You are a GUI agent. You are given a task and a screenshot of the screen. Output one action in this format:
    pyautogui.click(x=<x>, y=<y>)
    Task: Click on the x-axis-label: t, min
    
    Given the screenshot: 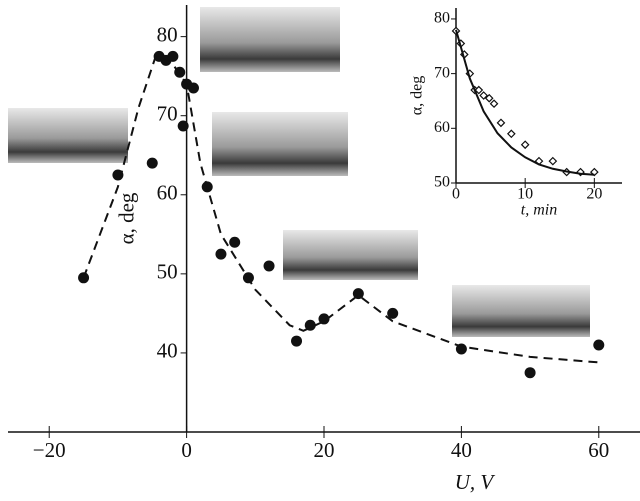 What is the action you would take?
    pyautogui.click(x=539, y=210)
    